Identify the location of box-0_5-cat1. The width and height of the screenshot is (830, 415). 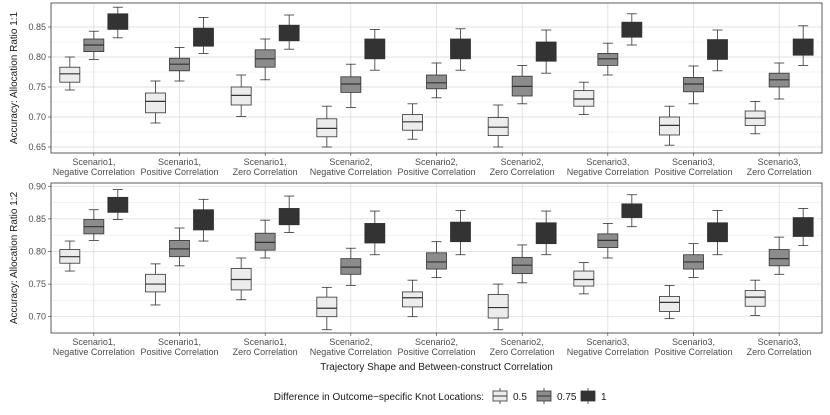
(70, 256).